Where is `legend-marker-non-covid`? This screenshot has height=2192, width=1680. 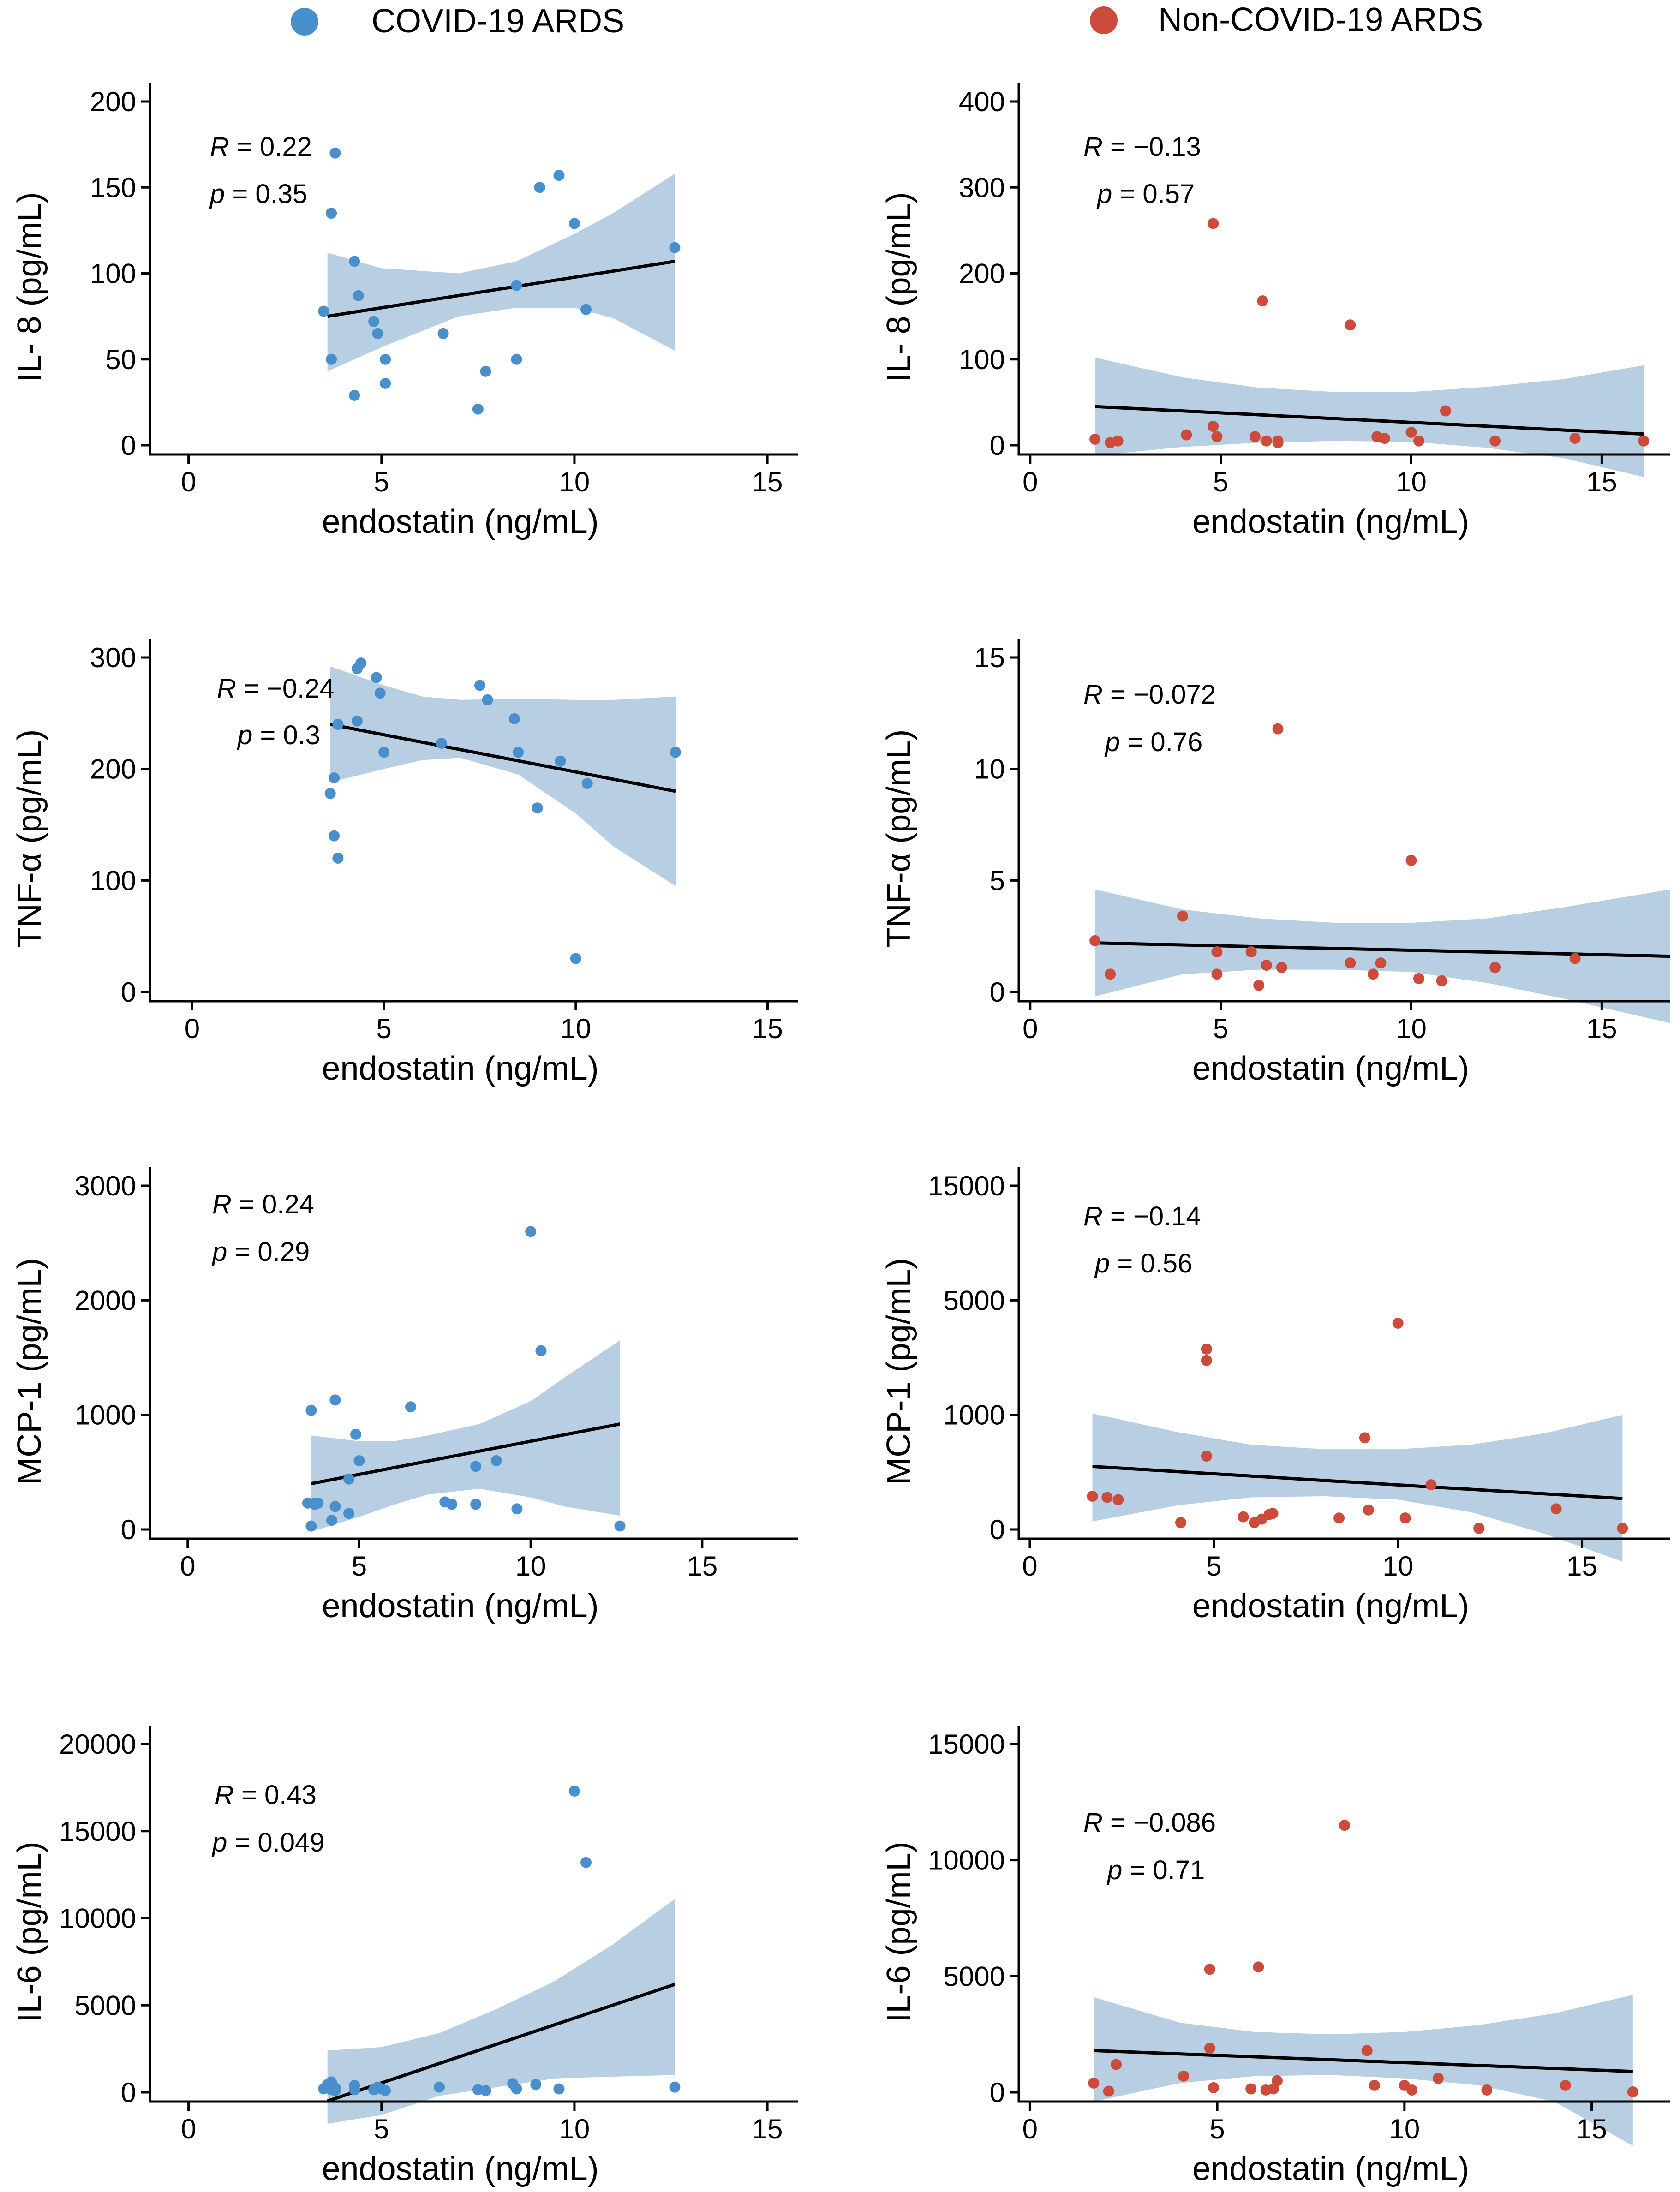
legend-marker-non-covid is located at coordinates (1104, 20).